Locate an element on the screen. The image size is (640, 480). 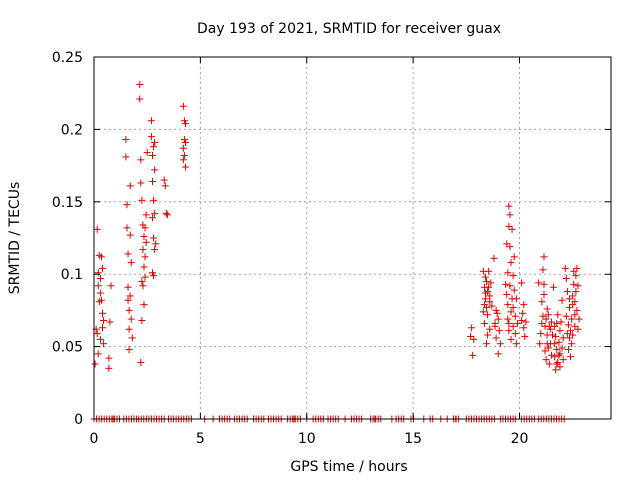
y-tick-label: 0.05 is located at coordinates (67, 348).